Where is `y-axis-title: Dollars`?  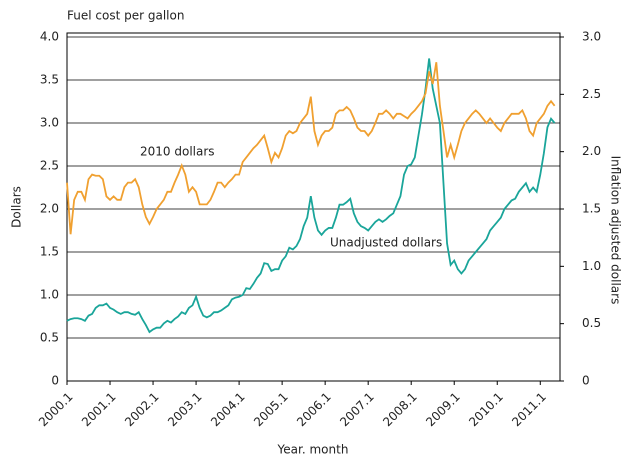 y-axis-title: Dollars is located at coordinates (17, 207).